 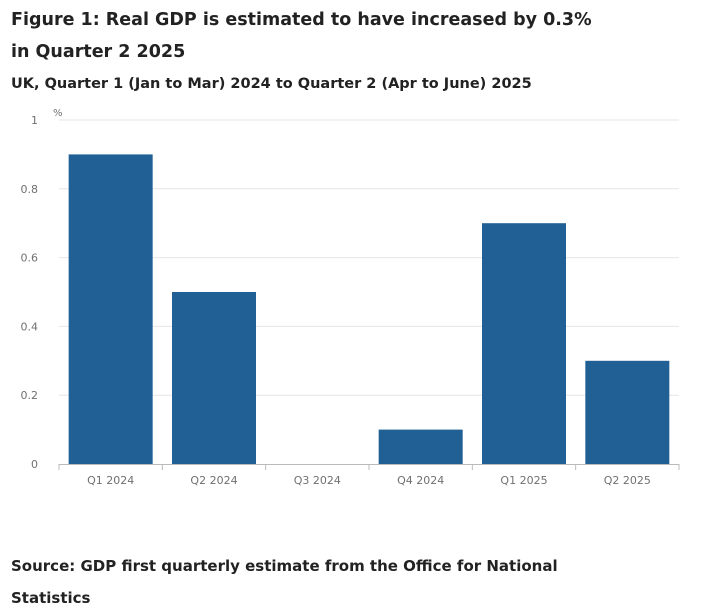 I want to click on x-tick-label: Q1 2024, so click(x=110, y=480).